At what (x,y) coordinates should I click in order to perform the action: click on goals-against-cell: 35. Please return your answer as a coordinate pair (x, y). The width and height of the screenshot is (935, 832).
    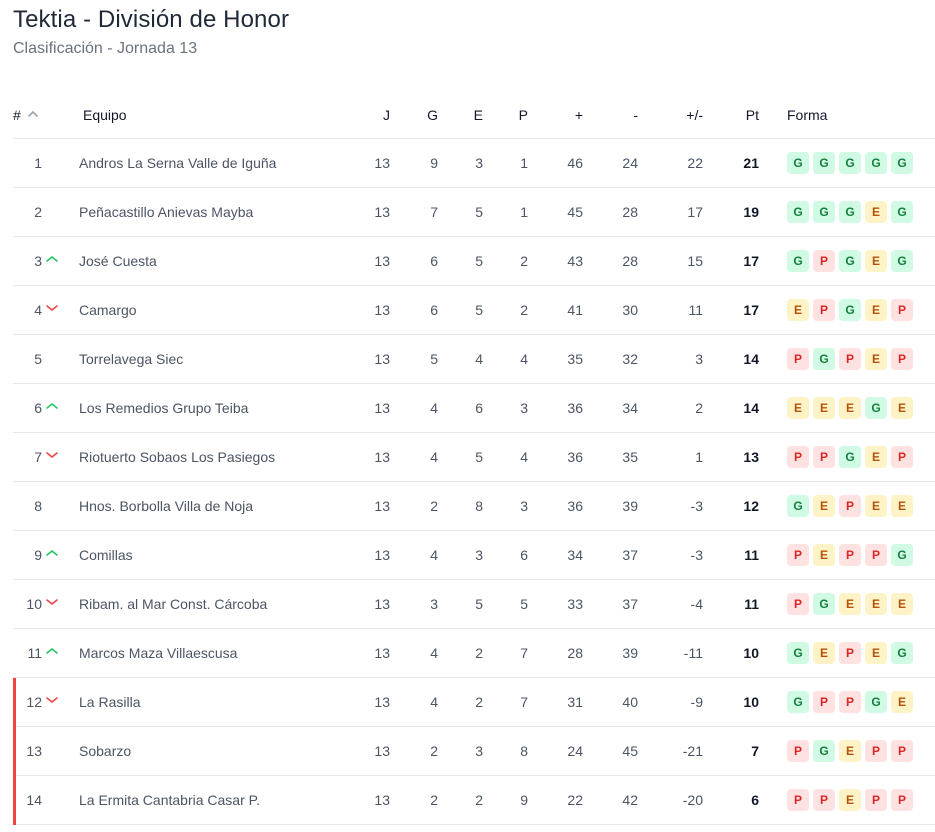
    Looking at the image, I should click on (630, 457).